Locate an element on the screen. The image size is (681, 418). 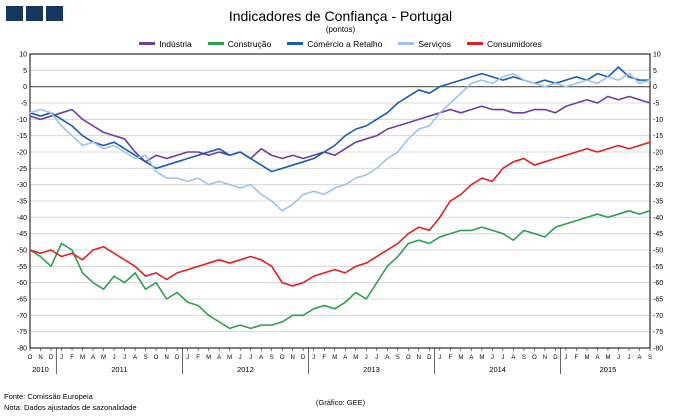
legend-item-industria: Indústria is located at coordinates (165, 44).